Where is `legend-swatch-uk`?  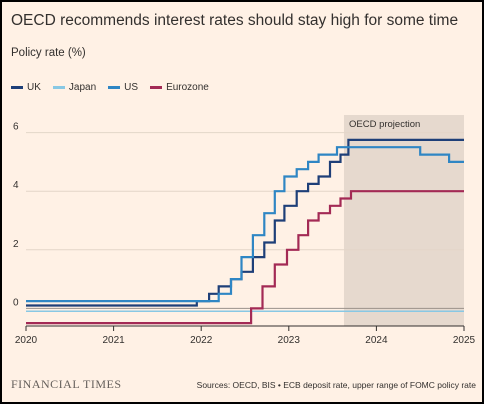
legend-swatch-uk is located at coordinates (17, 87).